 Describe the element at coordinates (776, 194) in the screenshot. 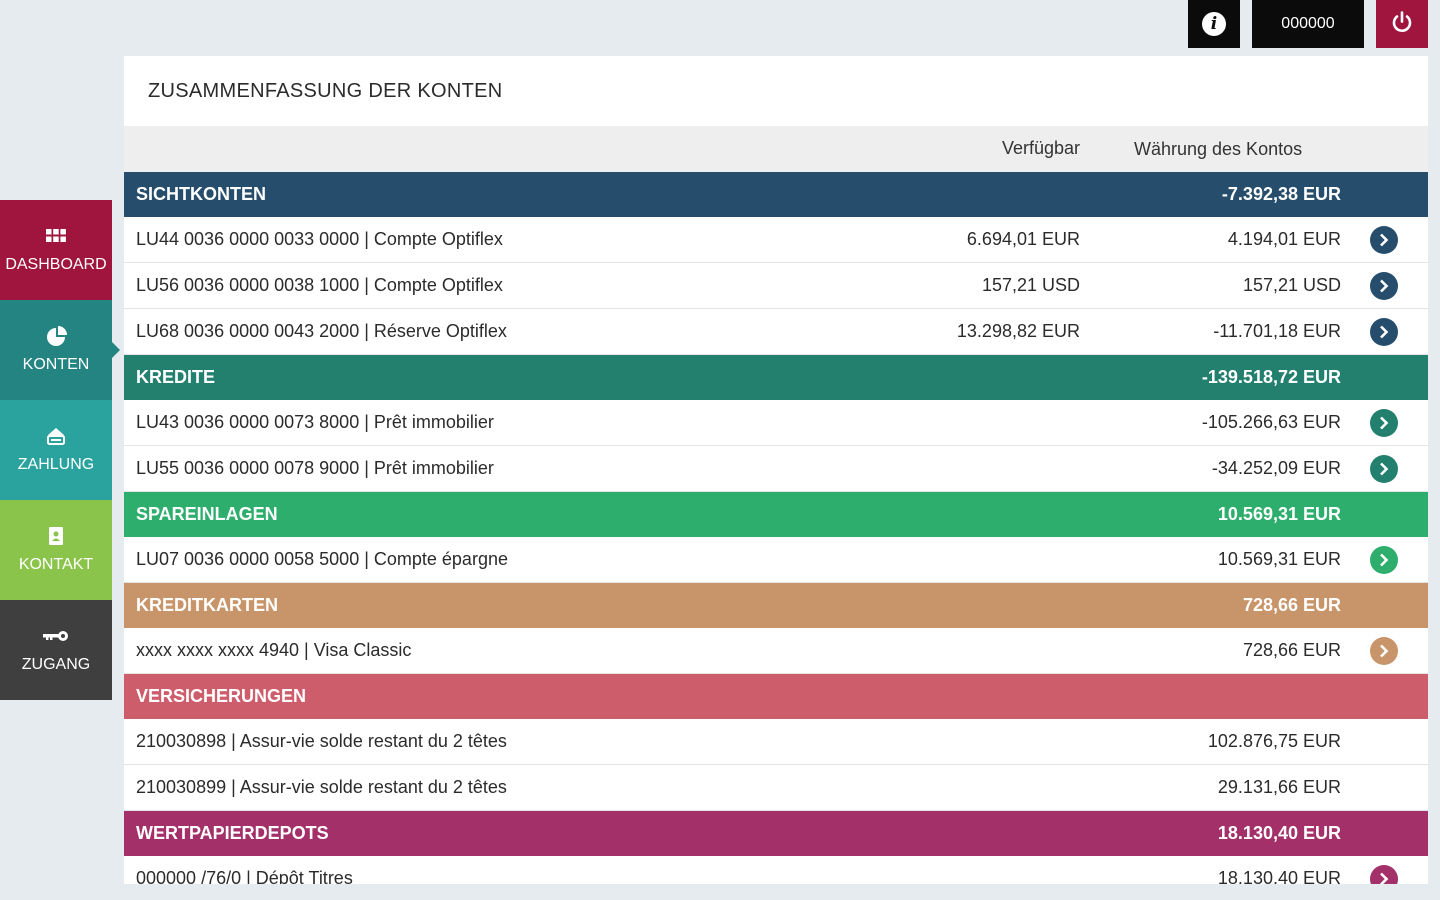

I see `group-header-sichtkonten: SICHTKONTEN -7.392,38 EUR` at that location.